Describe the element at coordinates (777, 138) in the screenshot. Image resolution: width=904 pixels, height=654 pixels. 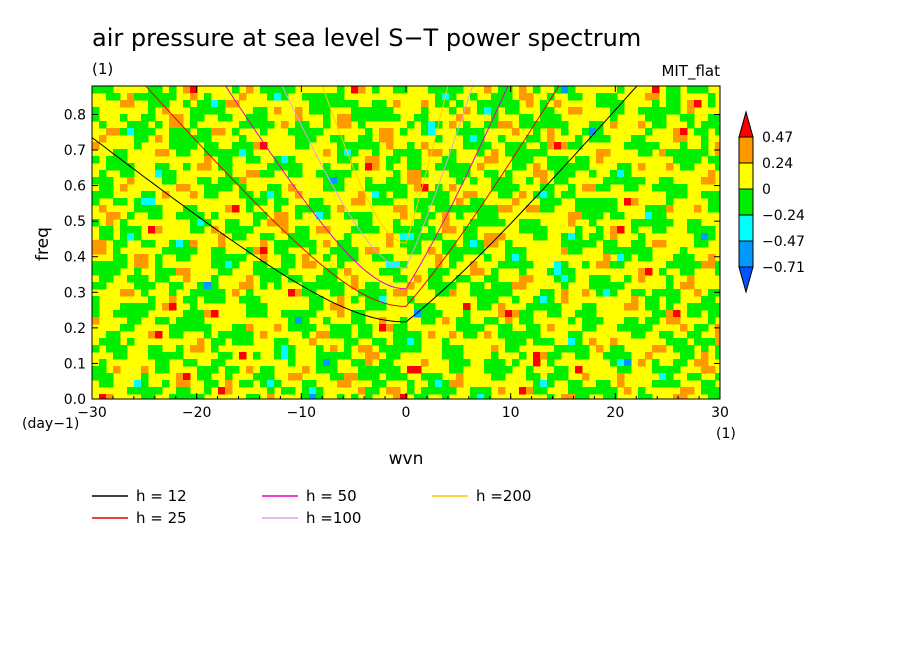
I see `colorbar-label: 0.47` at that location.